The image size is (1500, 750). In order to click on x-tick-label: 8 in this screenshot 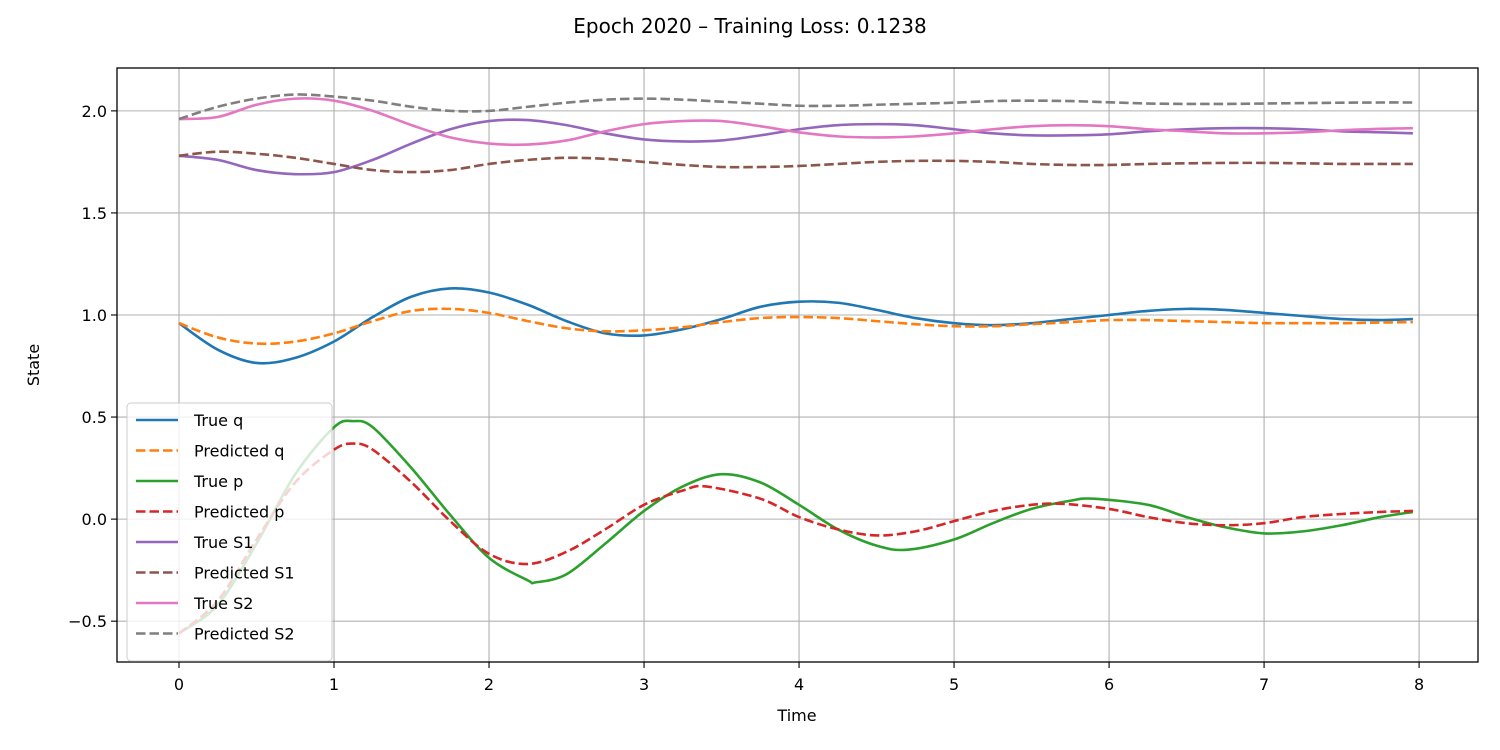, I will do `click(1419, 684)`.